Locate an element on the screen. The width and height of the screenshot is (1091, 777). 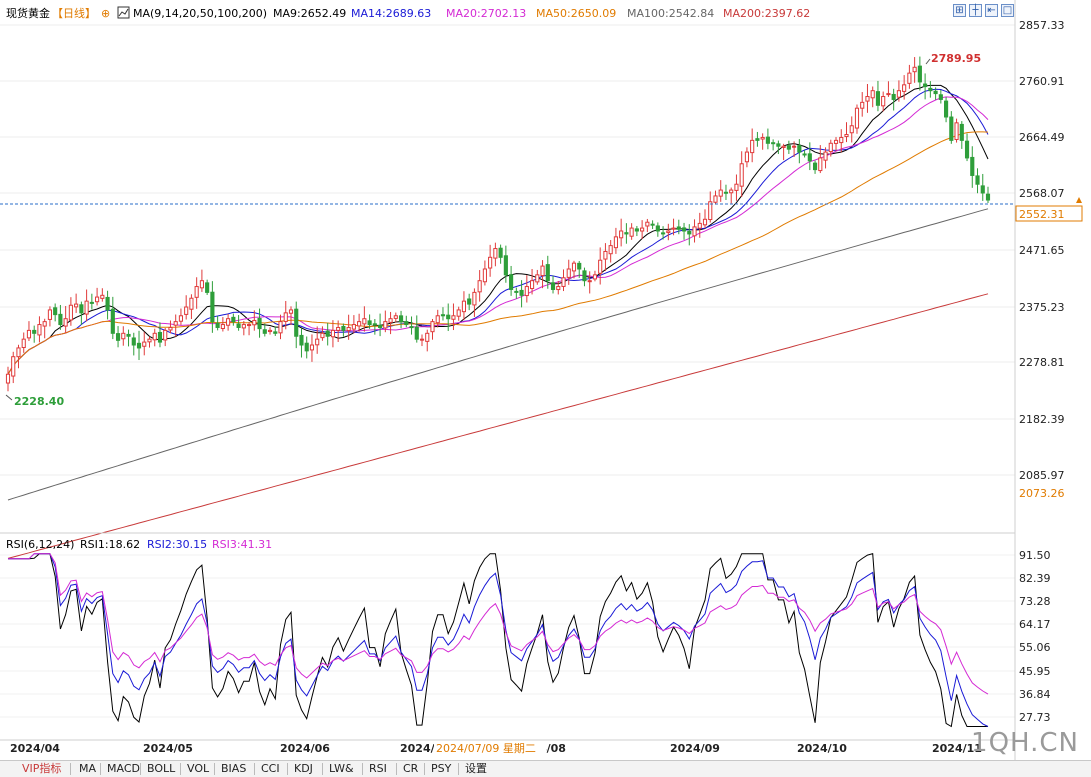
toolbar-item-boll: BOLL is located at coordinates (161, 768).